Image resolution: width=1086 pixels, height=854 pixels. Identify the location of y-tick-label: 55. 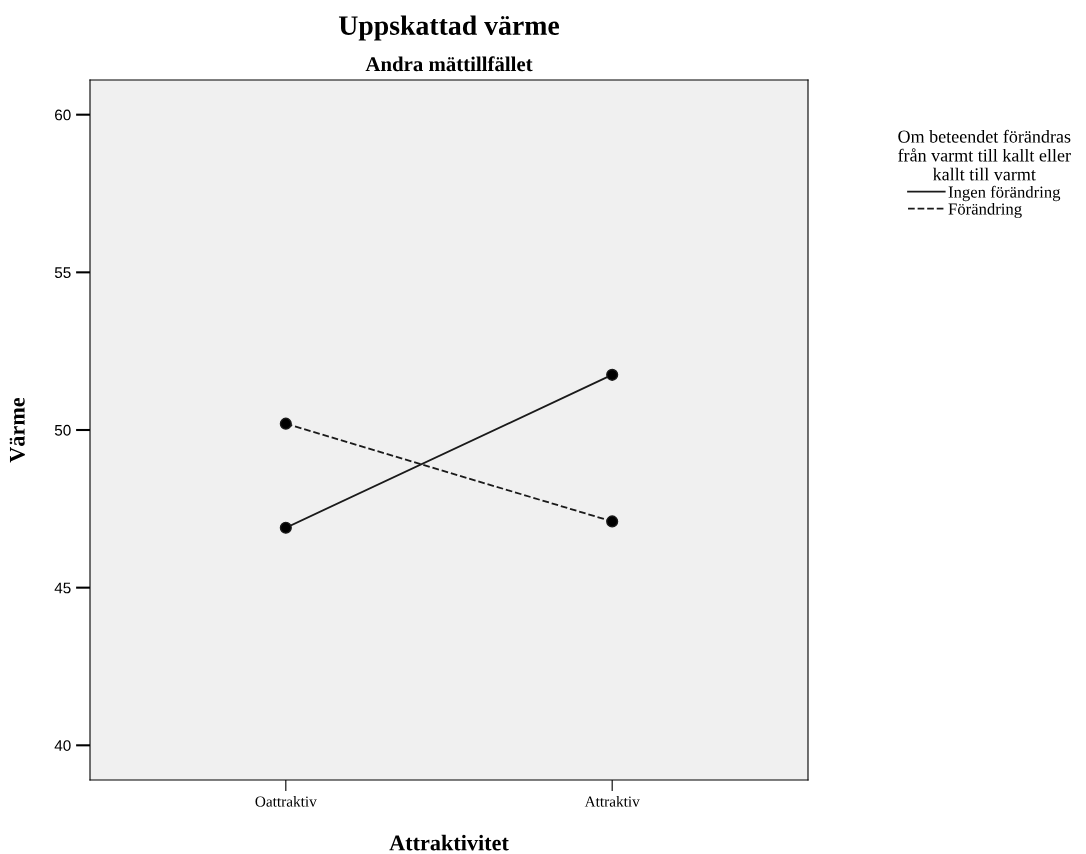
(62, 273).